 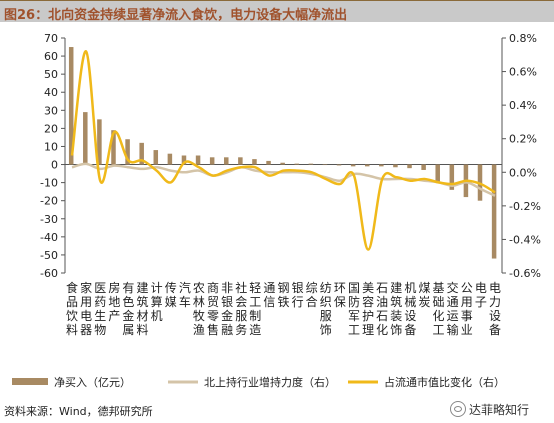 I want to click on right-tick-label: 0.4%, so click(x=523, y=105).